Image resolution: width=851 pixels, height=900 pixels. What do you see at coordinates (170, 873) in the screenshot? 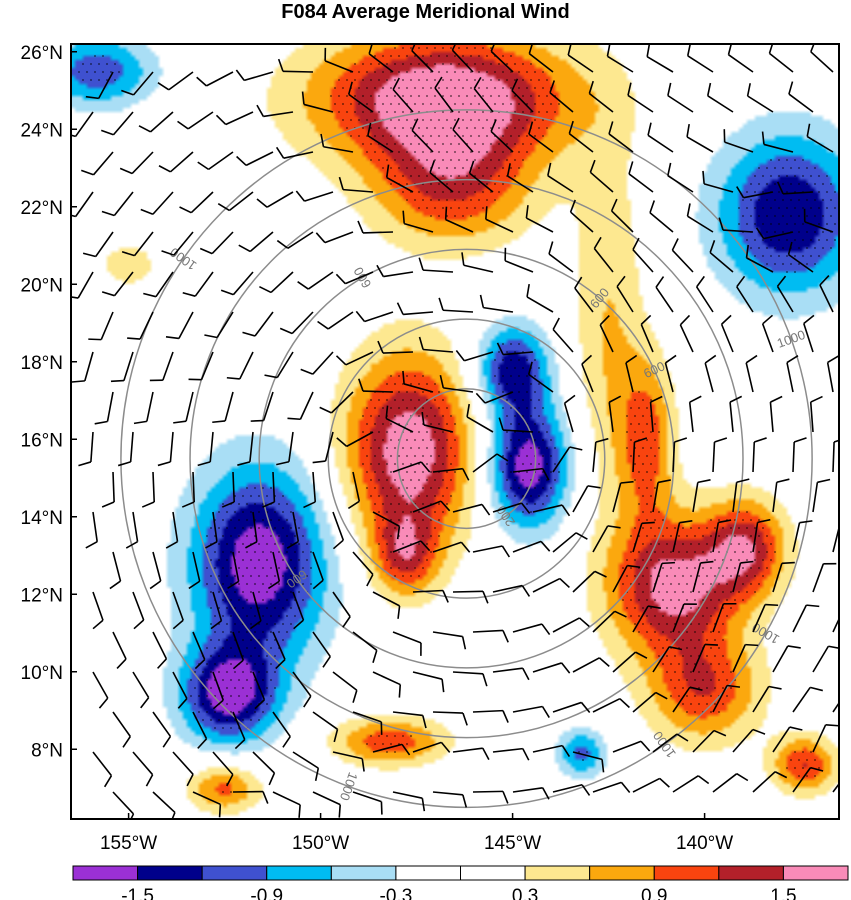
I see `colorbar-swatch` at bounding box center [170, 873].